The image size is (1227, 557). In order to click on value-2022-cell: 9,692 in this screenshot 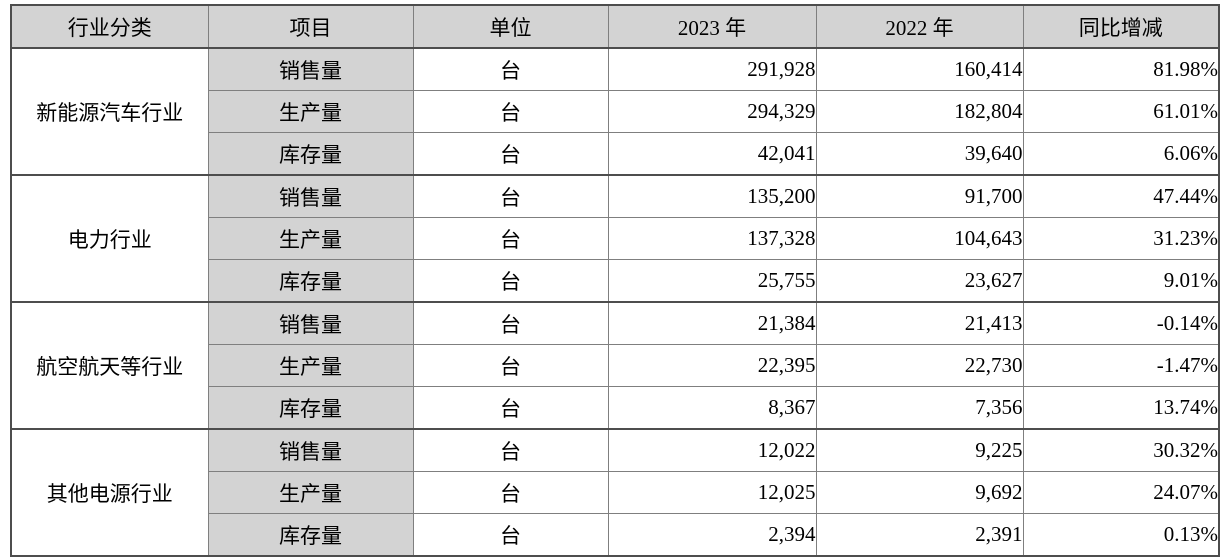, I will do `click(919, 492)`.